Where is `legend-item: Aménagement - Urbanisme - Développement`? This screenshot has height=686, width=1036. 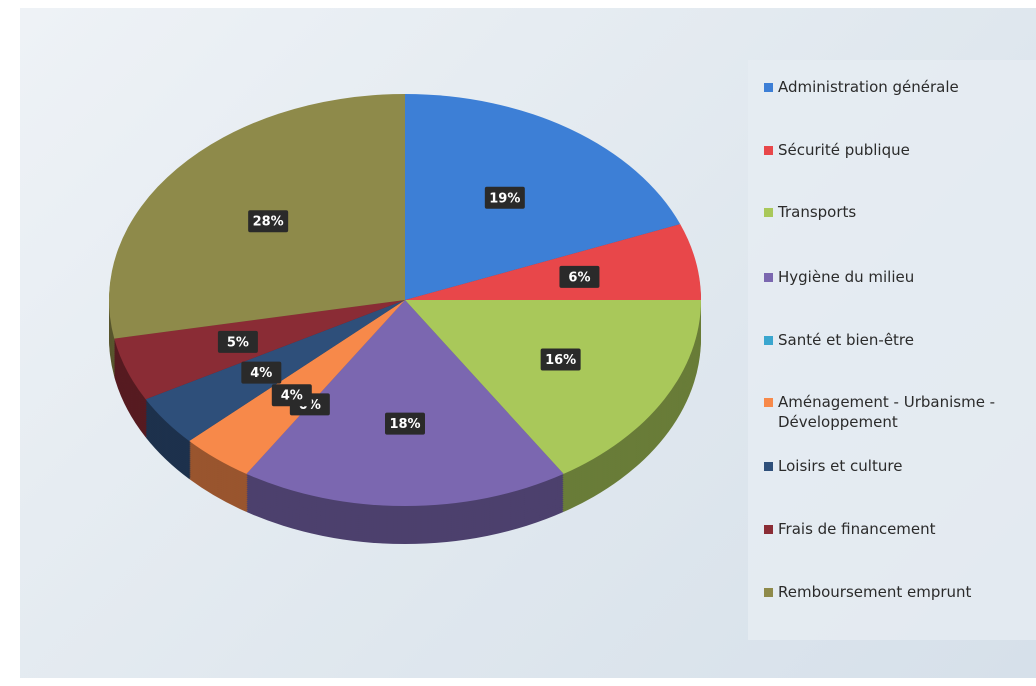 legend-item: Aménagement - Urbanisme - Développement is located at coordinates (898, 412).